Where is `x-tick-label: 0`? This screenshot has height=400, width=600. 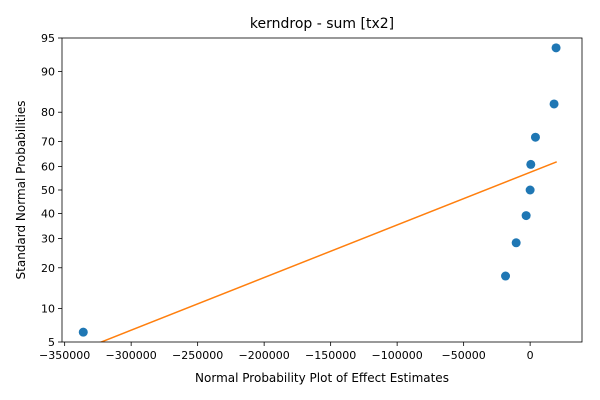 x-tick-label: 0 is located at coordinates (530, 355).